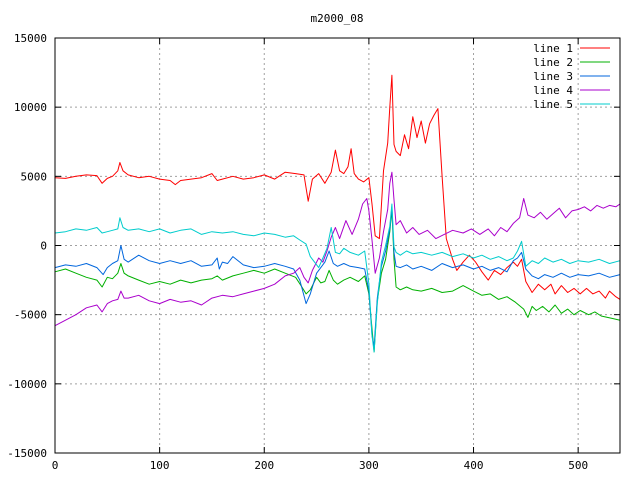 The height and width of the screenshot is (480, 640). Describe the element at coordinates (34, 176) in the screenshot. I see `y-tick-label: 5000` at that location.